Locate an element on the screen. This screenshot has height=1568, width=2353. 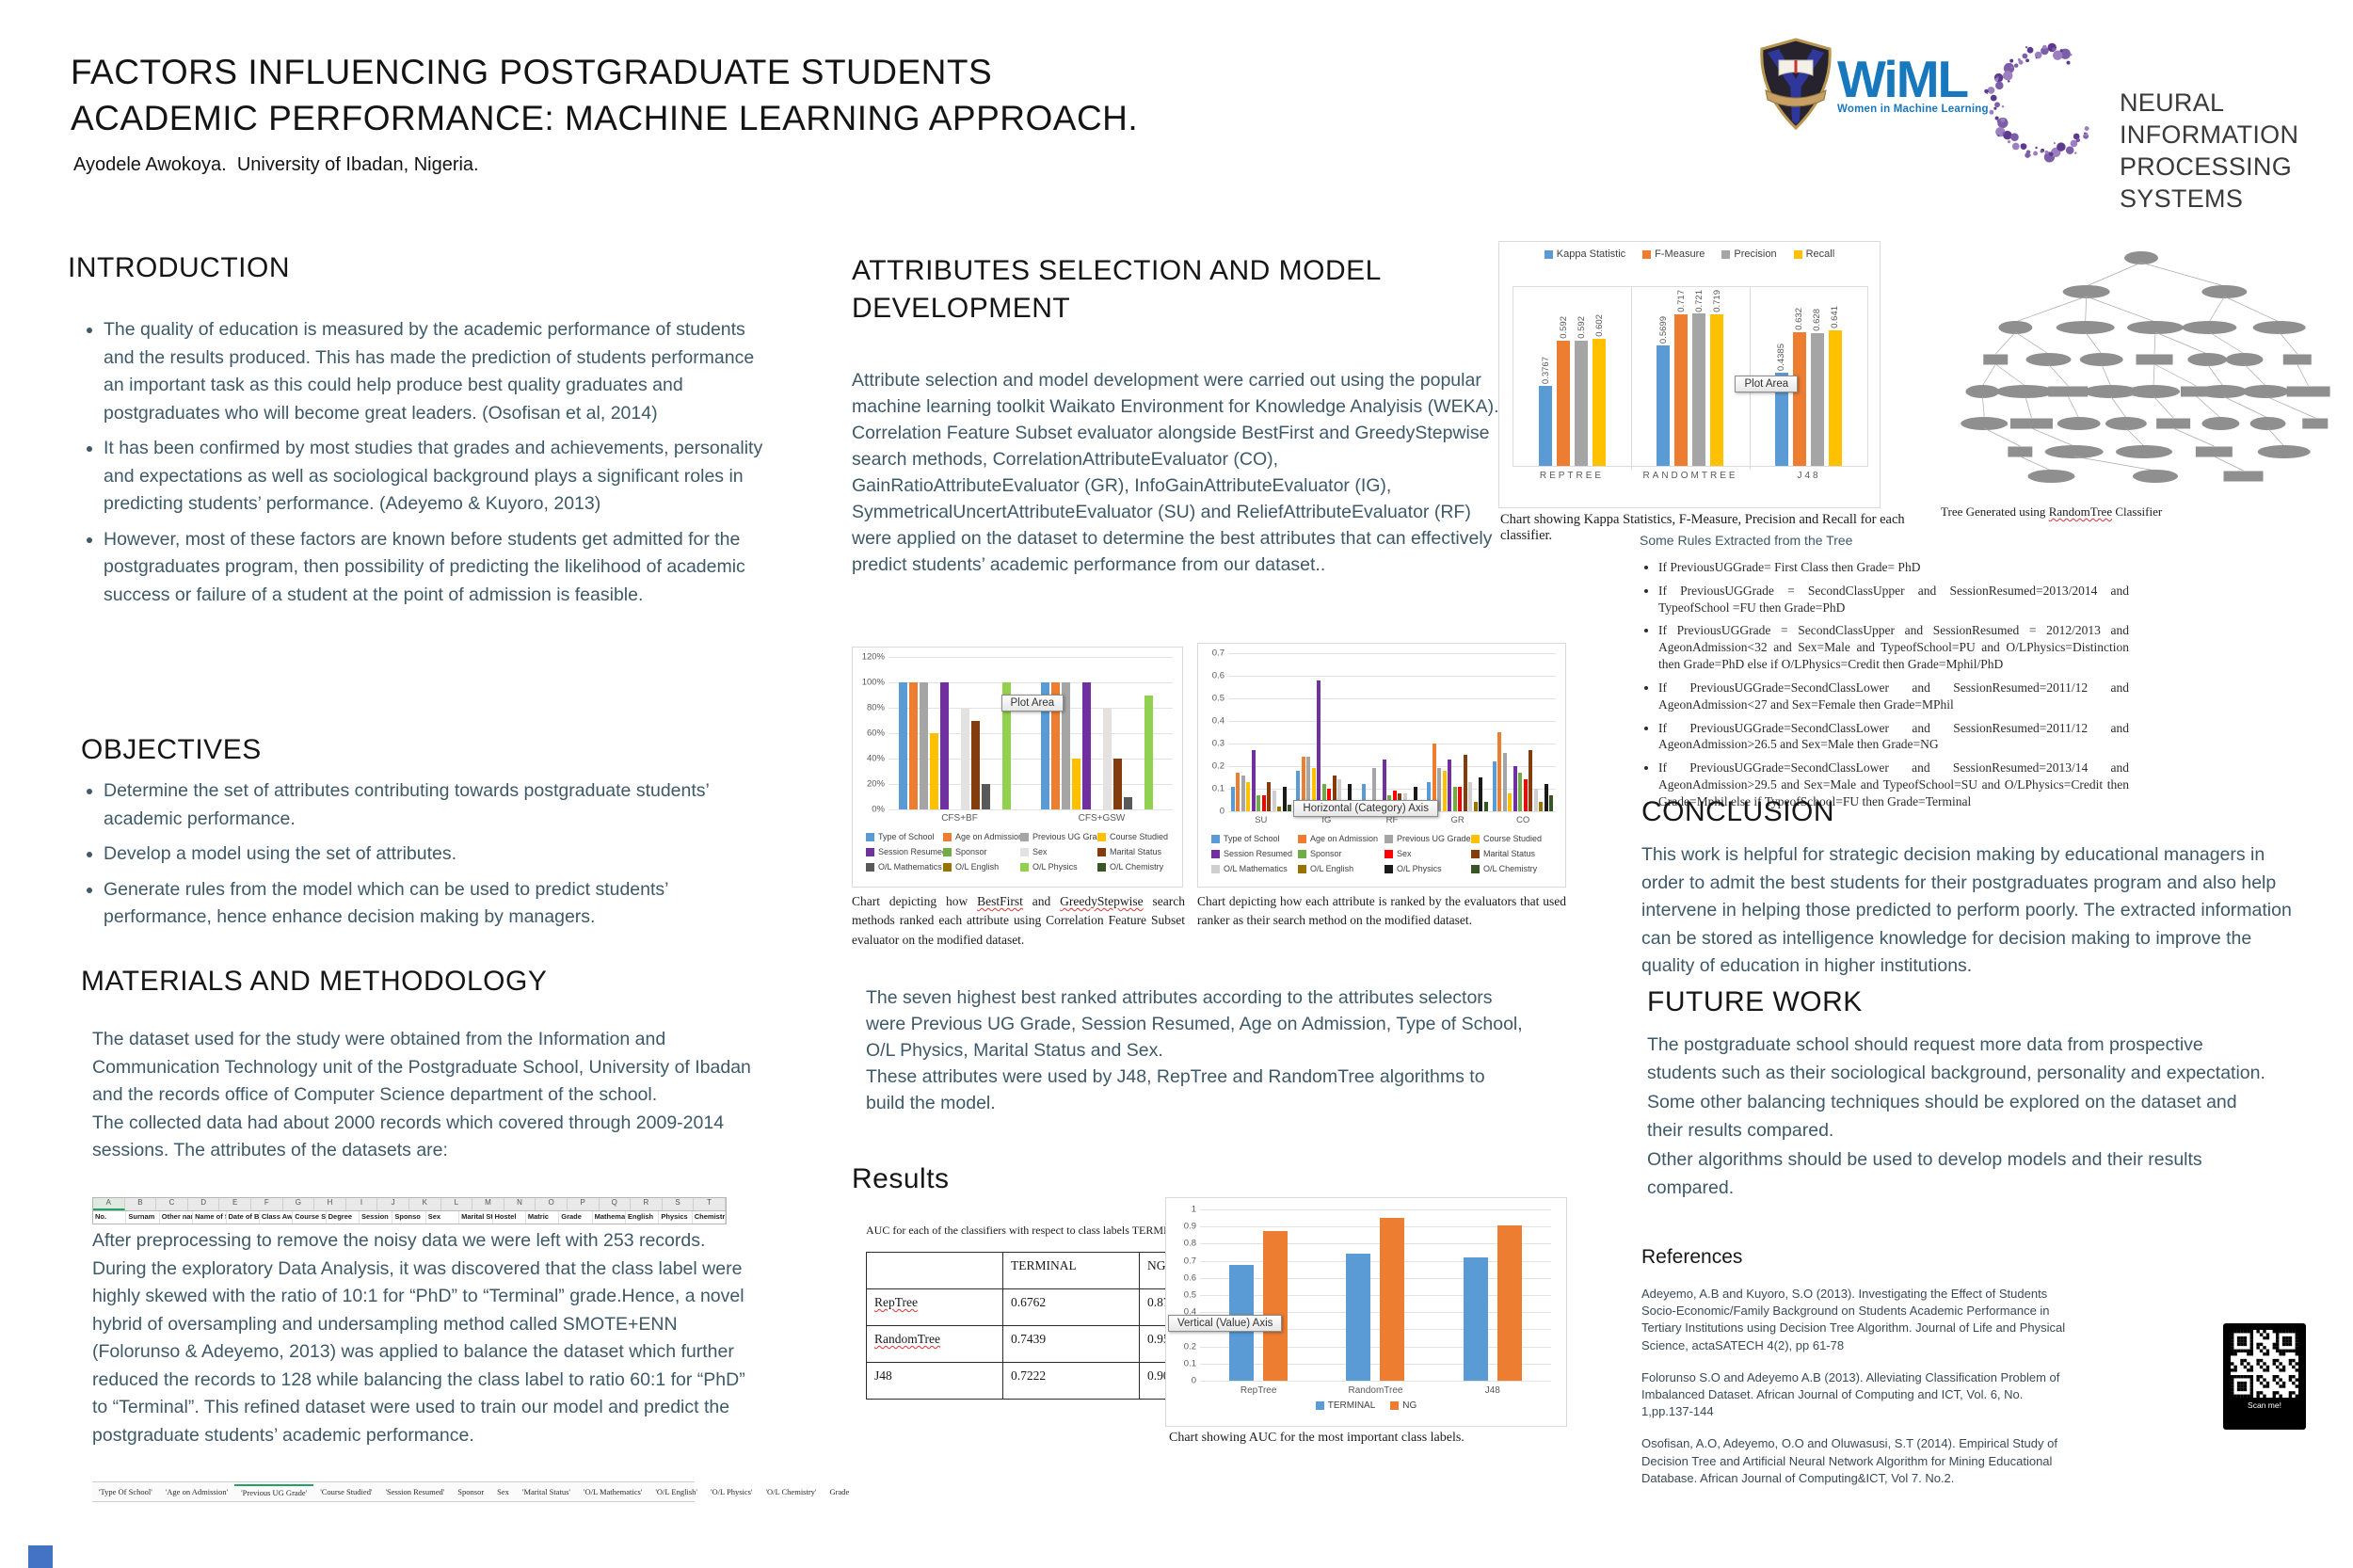
ranker-chart-categories: SU IG RF GR CO is located at coordinates (1392, 820).